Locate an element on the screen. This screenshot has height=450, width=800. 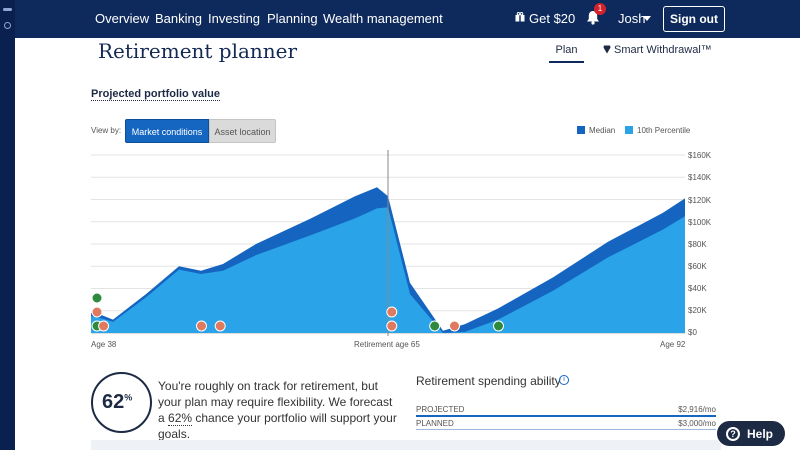
info-icon: i is located at coordinates (564, 380).